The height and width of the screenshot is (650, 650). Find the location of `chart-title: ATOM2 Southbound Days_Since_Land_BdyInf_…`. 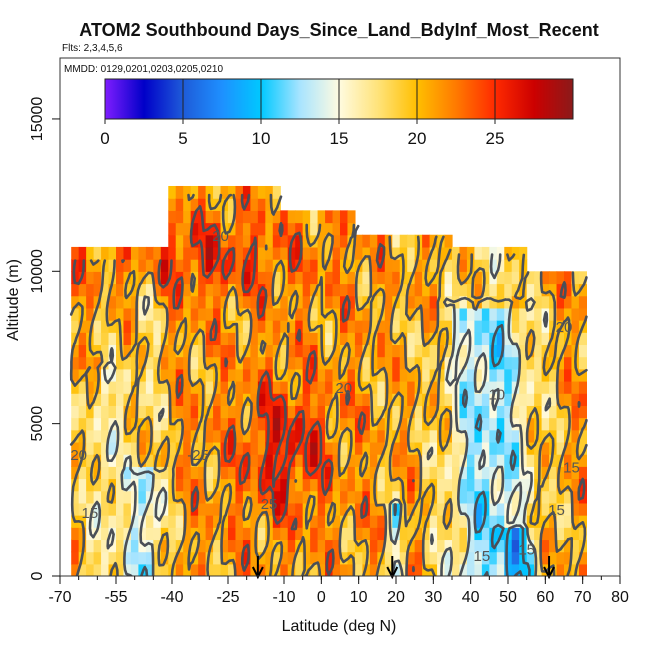

chart-title: ATOM2 Southbound Days_Since_Land_BdyInf_… is located at coordinates (338, 30).